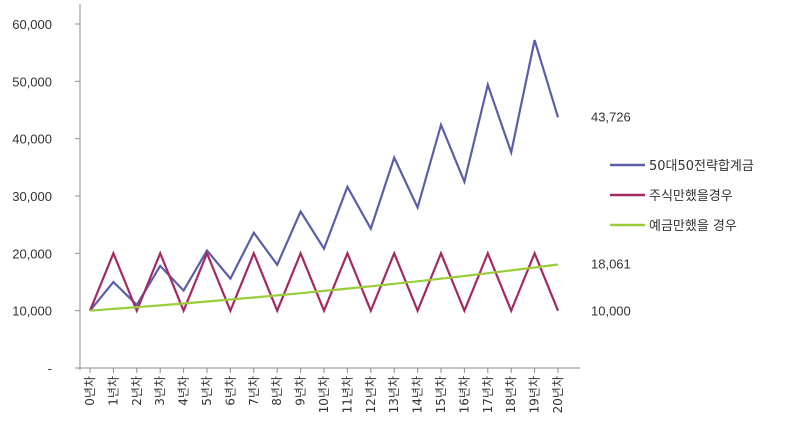 This screenshot has height=443, width=800. I want to click on legend-label-3: 예금만했을 경우, so click(693, 226).